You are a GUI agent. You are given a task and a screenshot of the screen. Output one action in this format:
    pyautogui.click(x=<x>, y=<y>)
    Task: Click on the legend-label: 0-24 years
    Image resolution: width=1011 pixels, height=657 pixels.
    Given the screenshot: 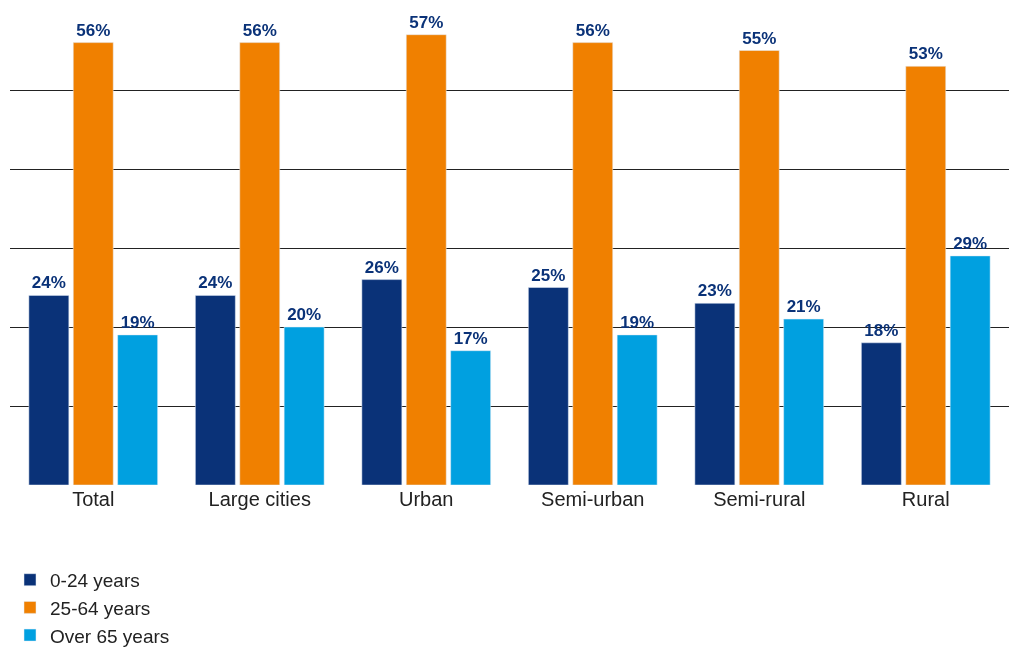 What is the action you would take?
    pyautogui.click(x=95, y=581)
    